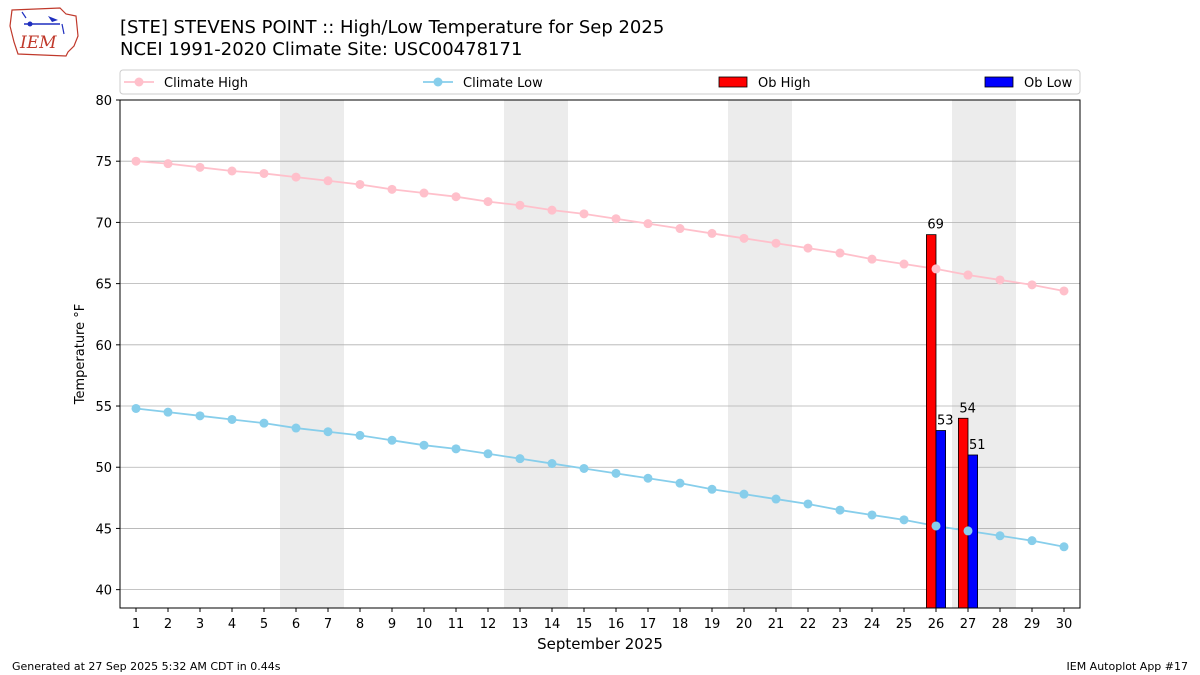 The height and width of the screenshot is (675, 1200). Describe the element at coordinates (712, 624) in the screenshot. I see `x-tick-label: 19` at that location.